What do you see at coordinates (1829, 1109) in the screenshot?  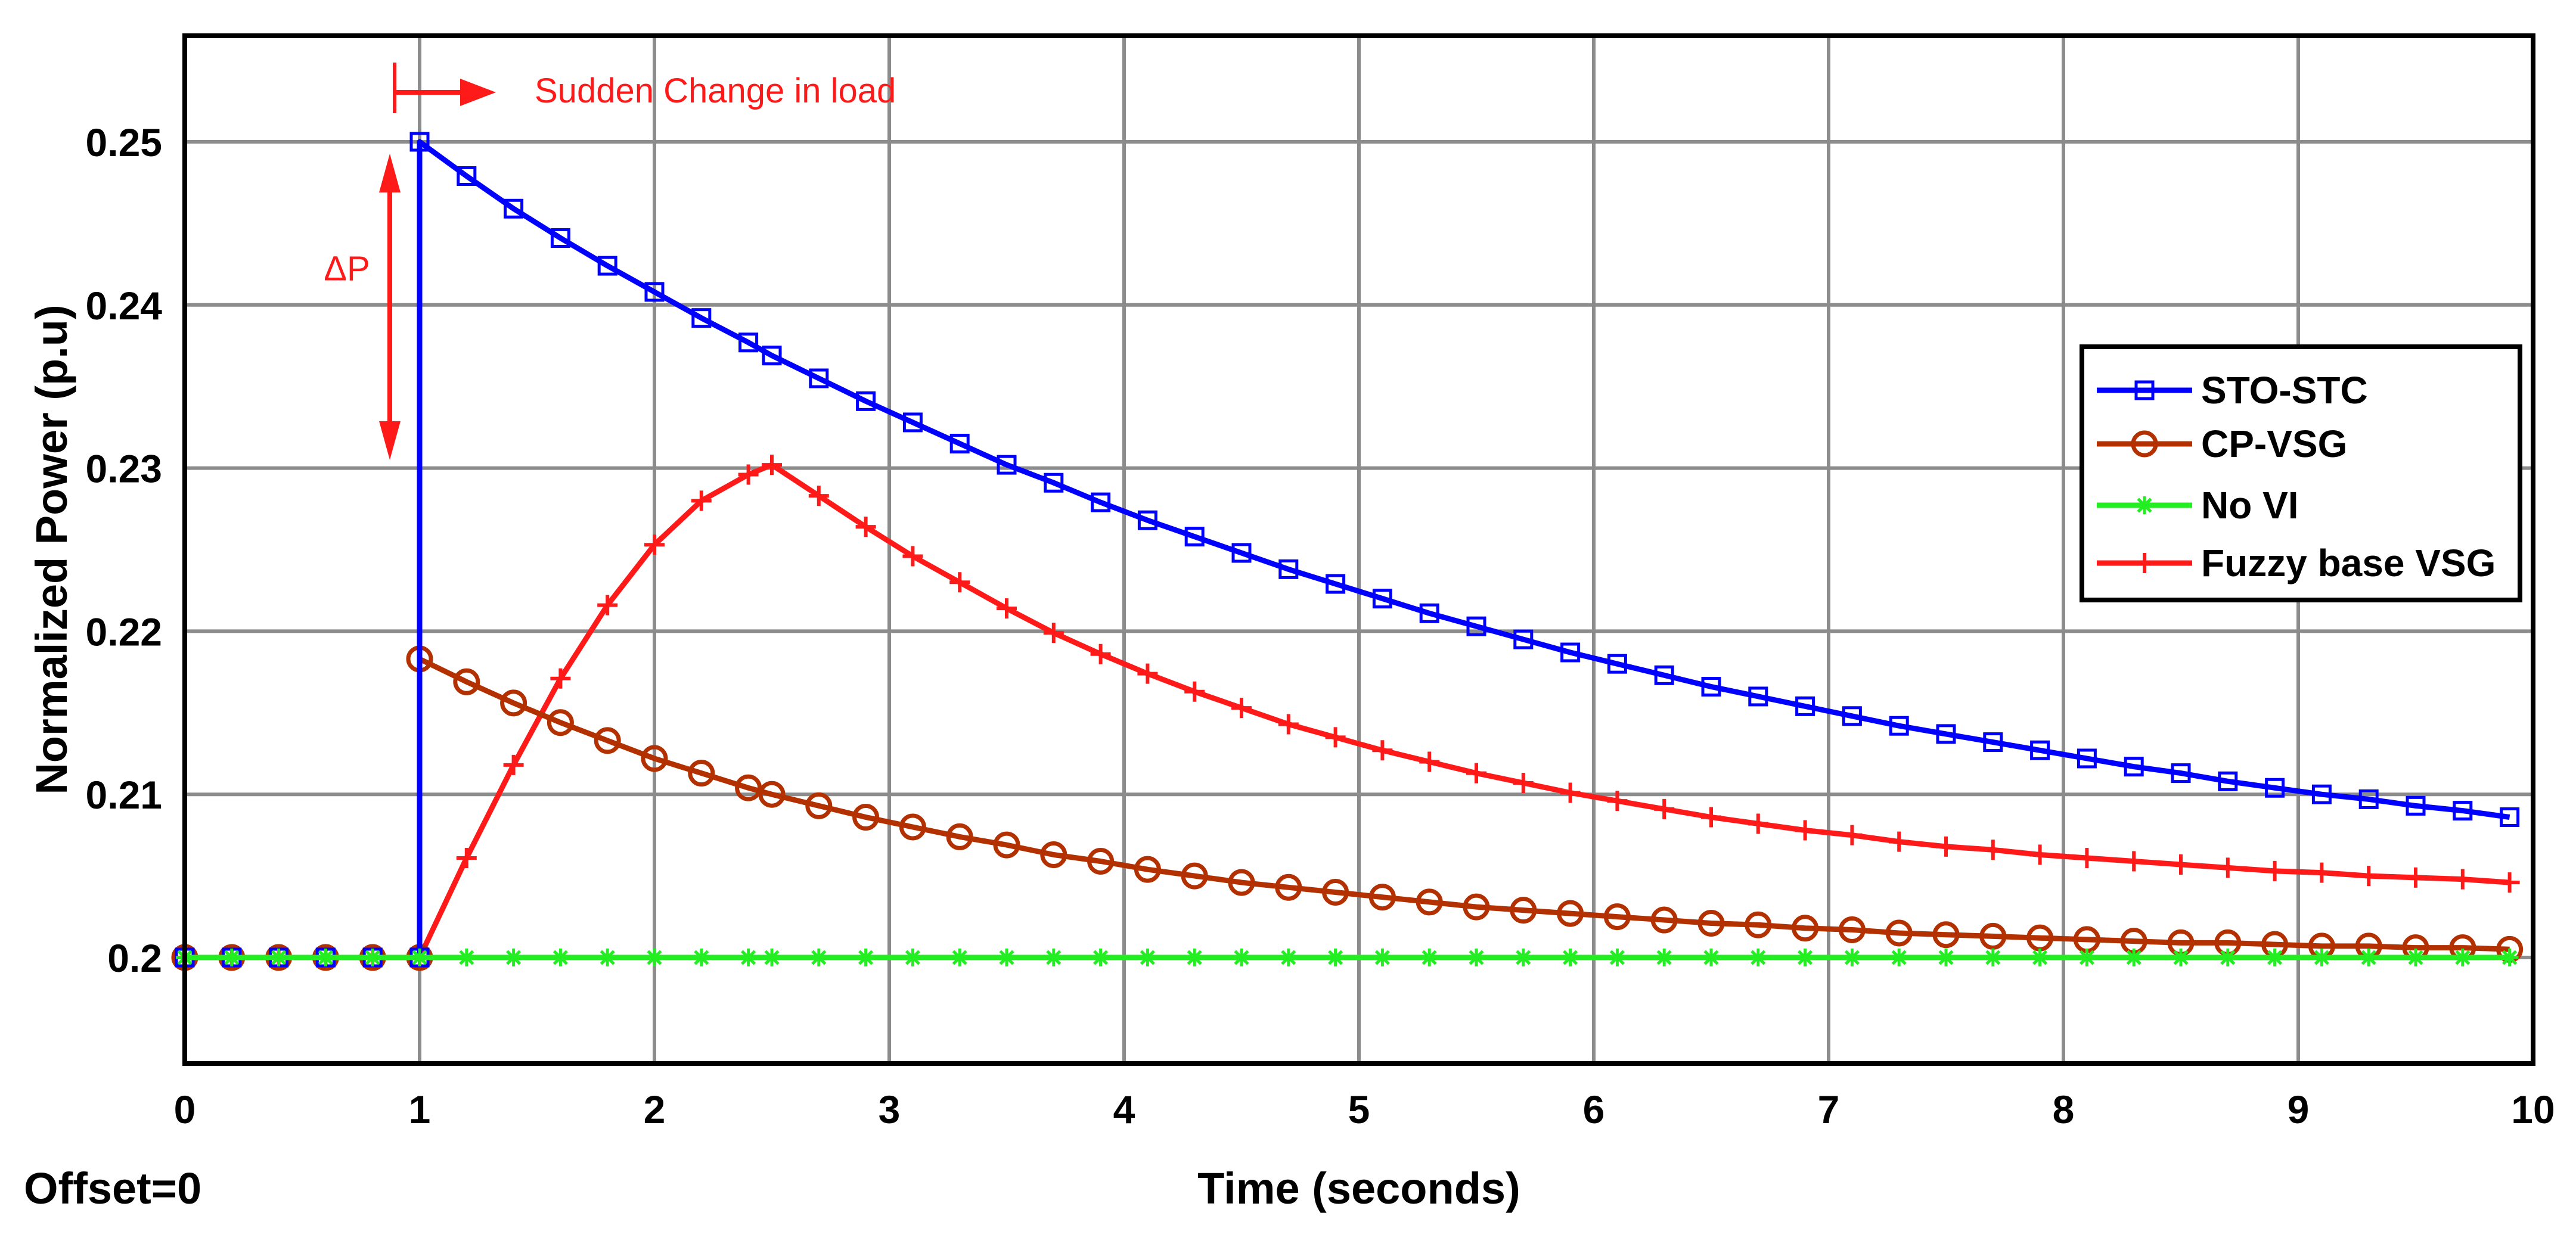 I see `x-tick-label: 7` at bounding box center [1829, 1109].